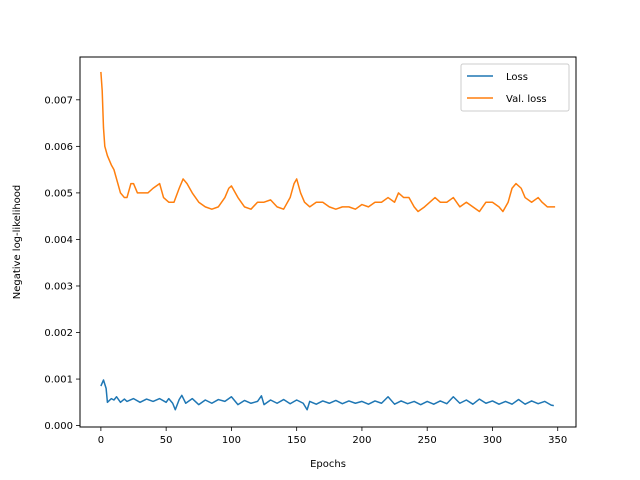 The image size is (640, 480). I want to click on y-tick-label: 0.004, so click(58, 240).